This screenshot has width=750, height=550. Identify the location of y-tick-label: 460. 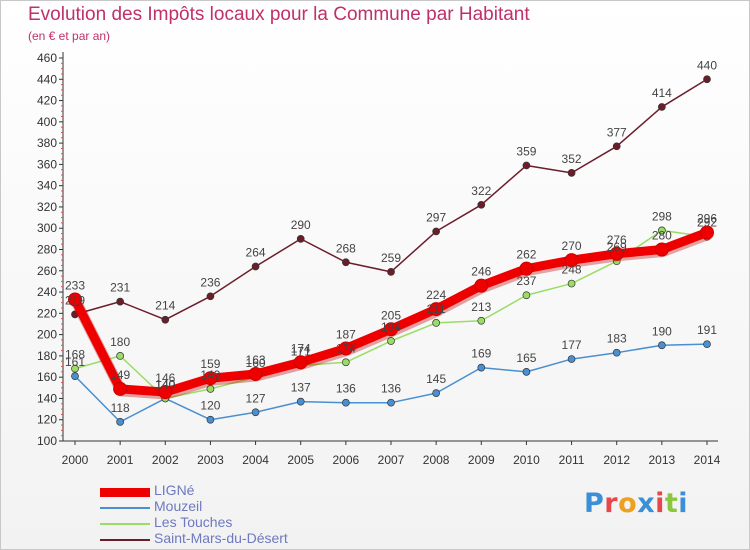
(47, 58).